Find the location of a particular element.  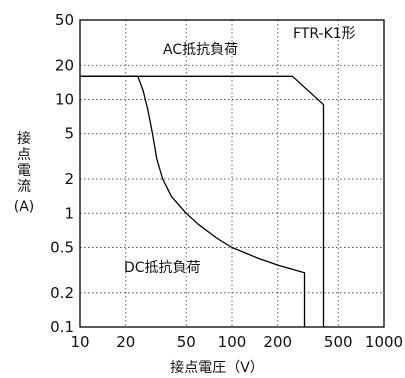

x-tick-label: 10 is located at coordinates (79, 342).